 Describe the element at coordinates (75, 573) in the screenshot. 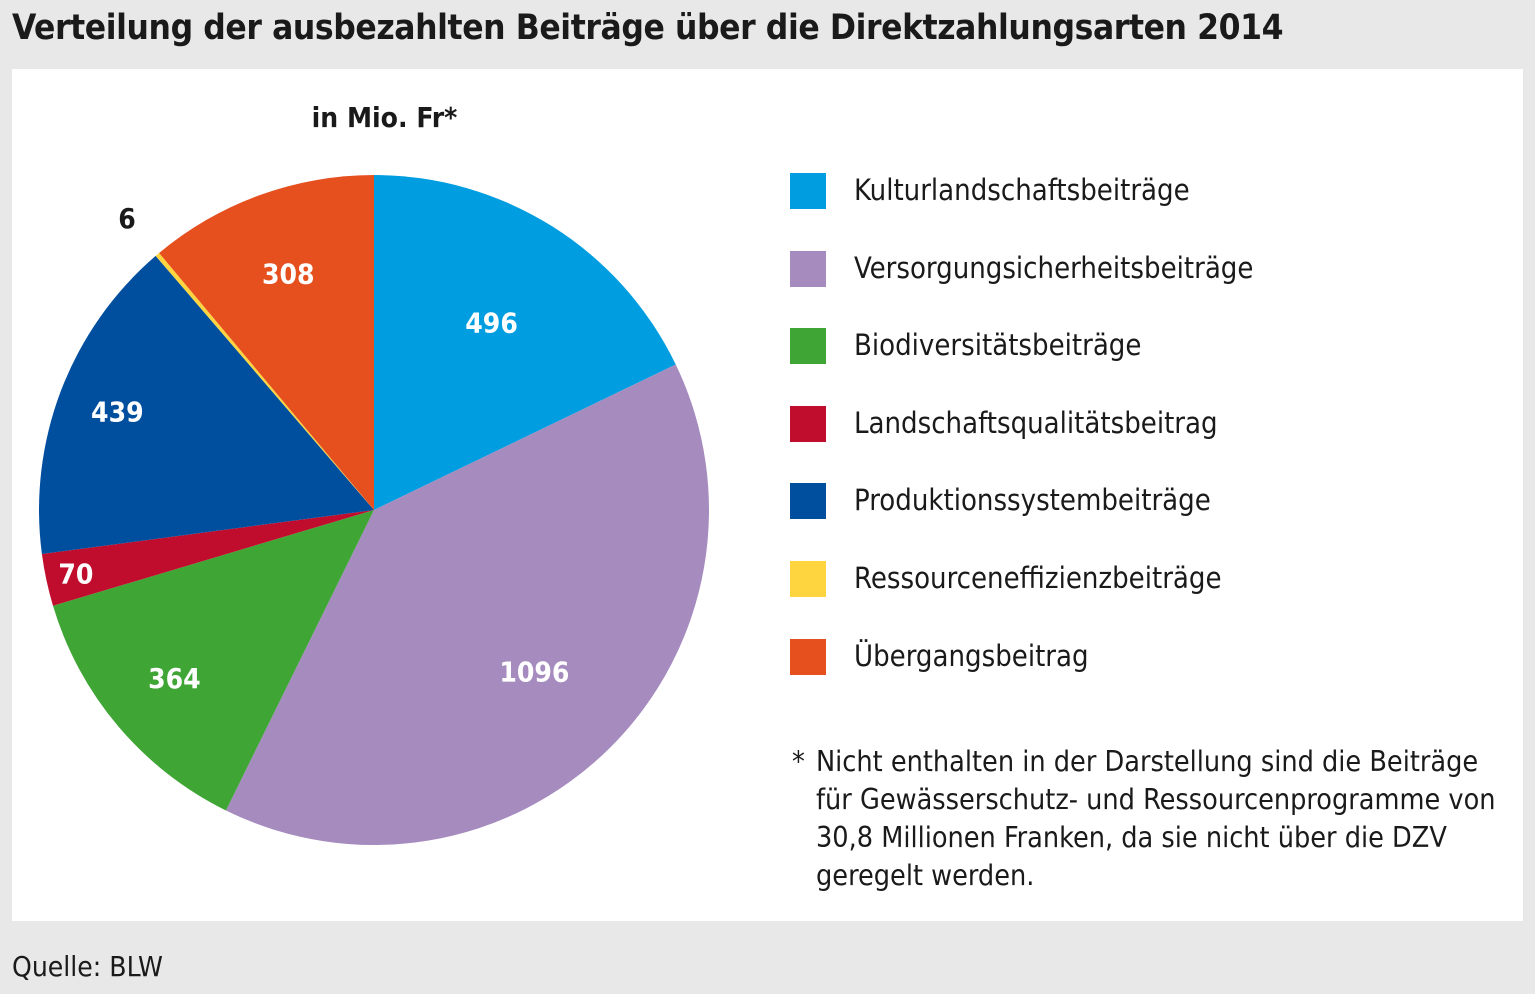

I see `slice-value-label: 70` at that location.